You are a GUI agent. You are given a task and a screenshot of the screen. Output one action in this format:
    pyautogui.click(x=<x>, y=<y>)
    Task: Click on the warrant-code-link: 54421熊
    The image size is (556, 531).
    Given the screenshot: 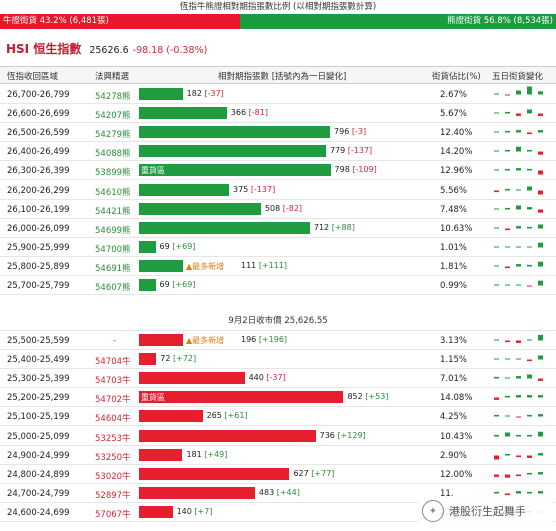 What is the action you would take?
    pyautogui.click(x=113, y=211)
    